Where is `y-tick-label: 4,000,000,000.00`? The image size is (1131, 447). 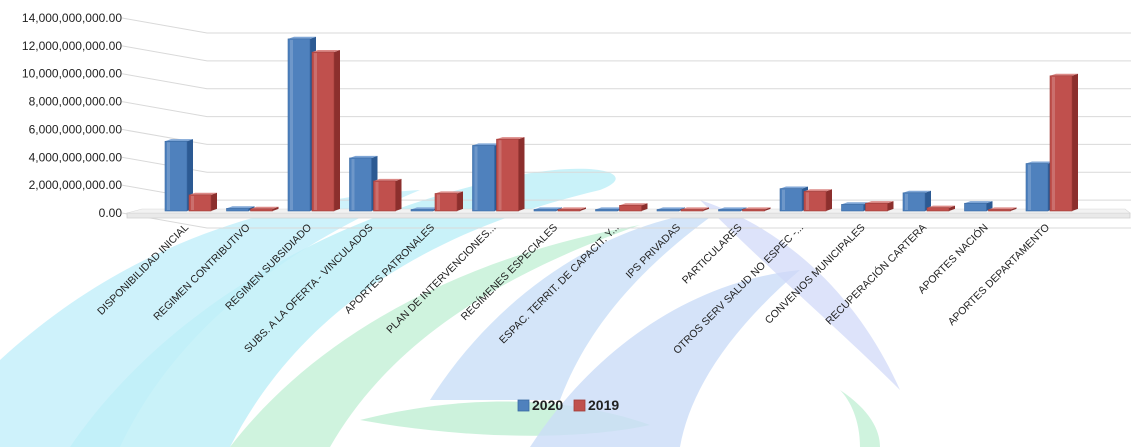
y-tick-label: 4,000,000,000.00 is located at coordinates (76, 157).